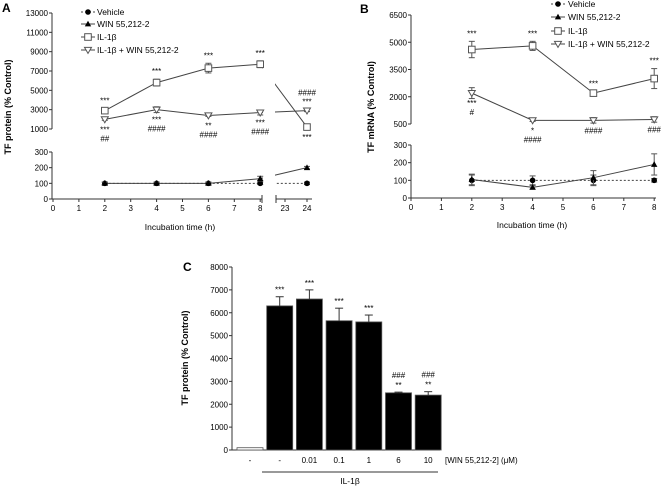  What do you see at coordinates (532, 130) in the screenshot?
I see `significance-label: *` at bounding box center [532, 130].